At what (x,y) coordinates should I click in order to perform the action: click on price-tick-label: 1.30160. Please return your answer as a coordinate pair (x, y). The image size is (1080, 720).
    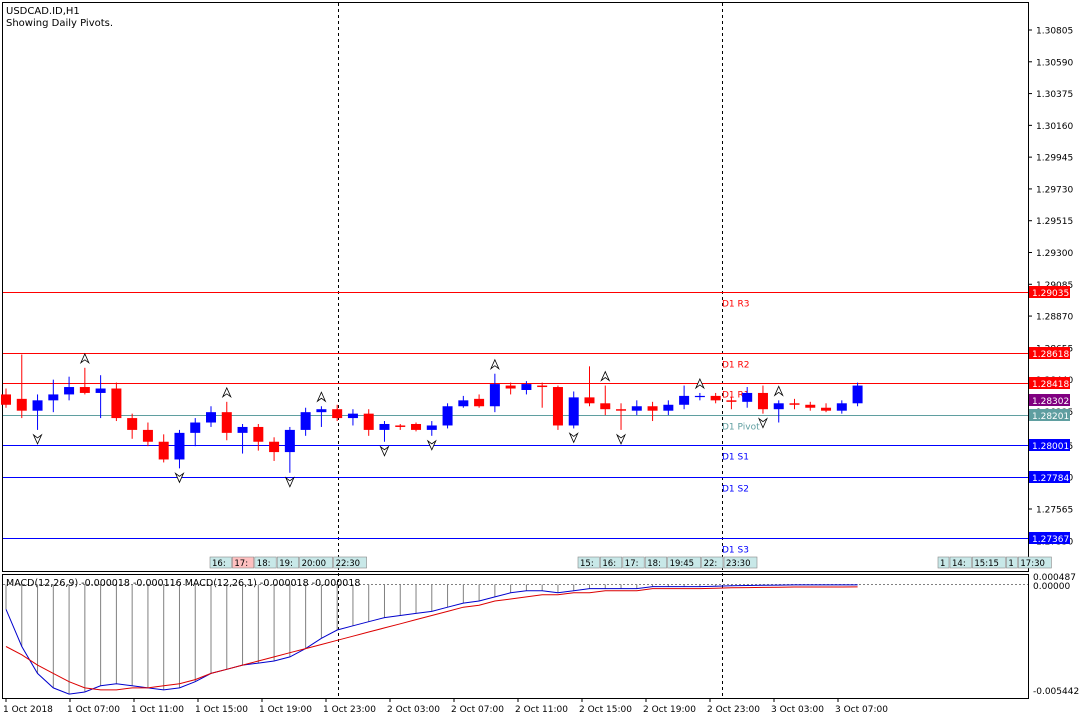
    Looking at the image, I should click on (1054, 127).